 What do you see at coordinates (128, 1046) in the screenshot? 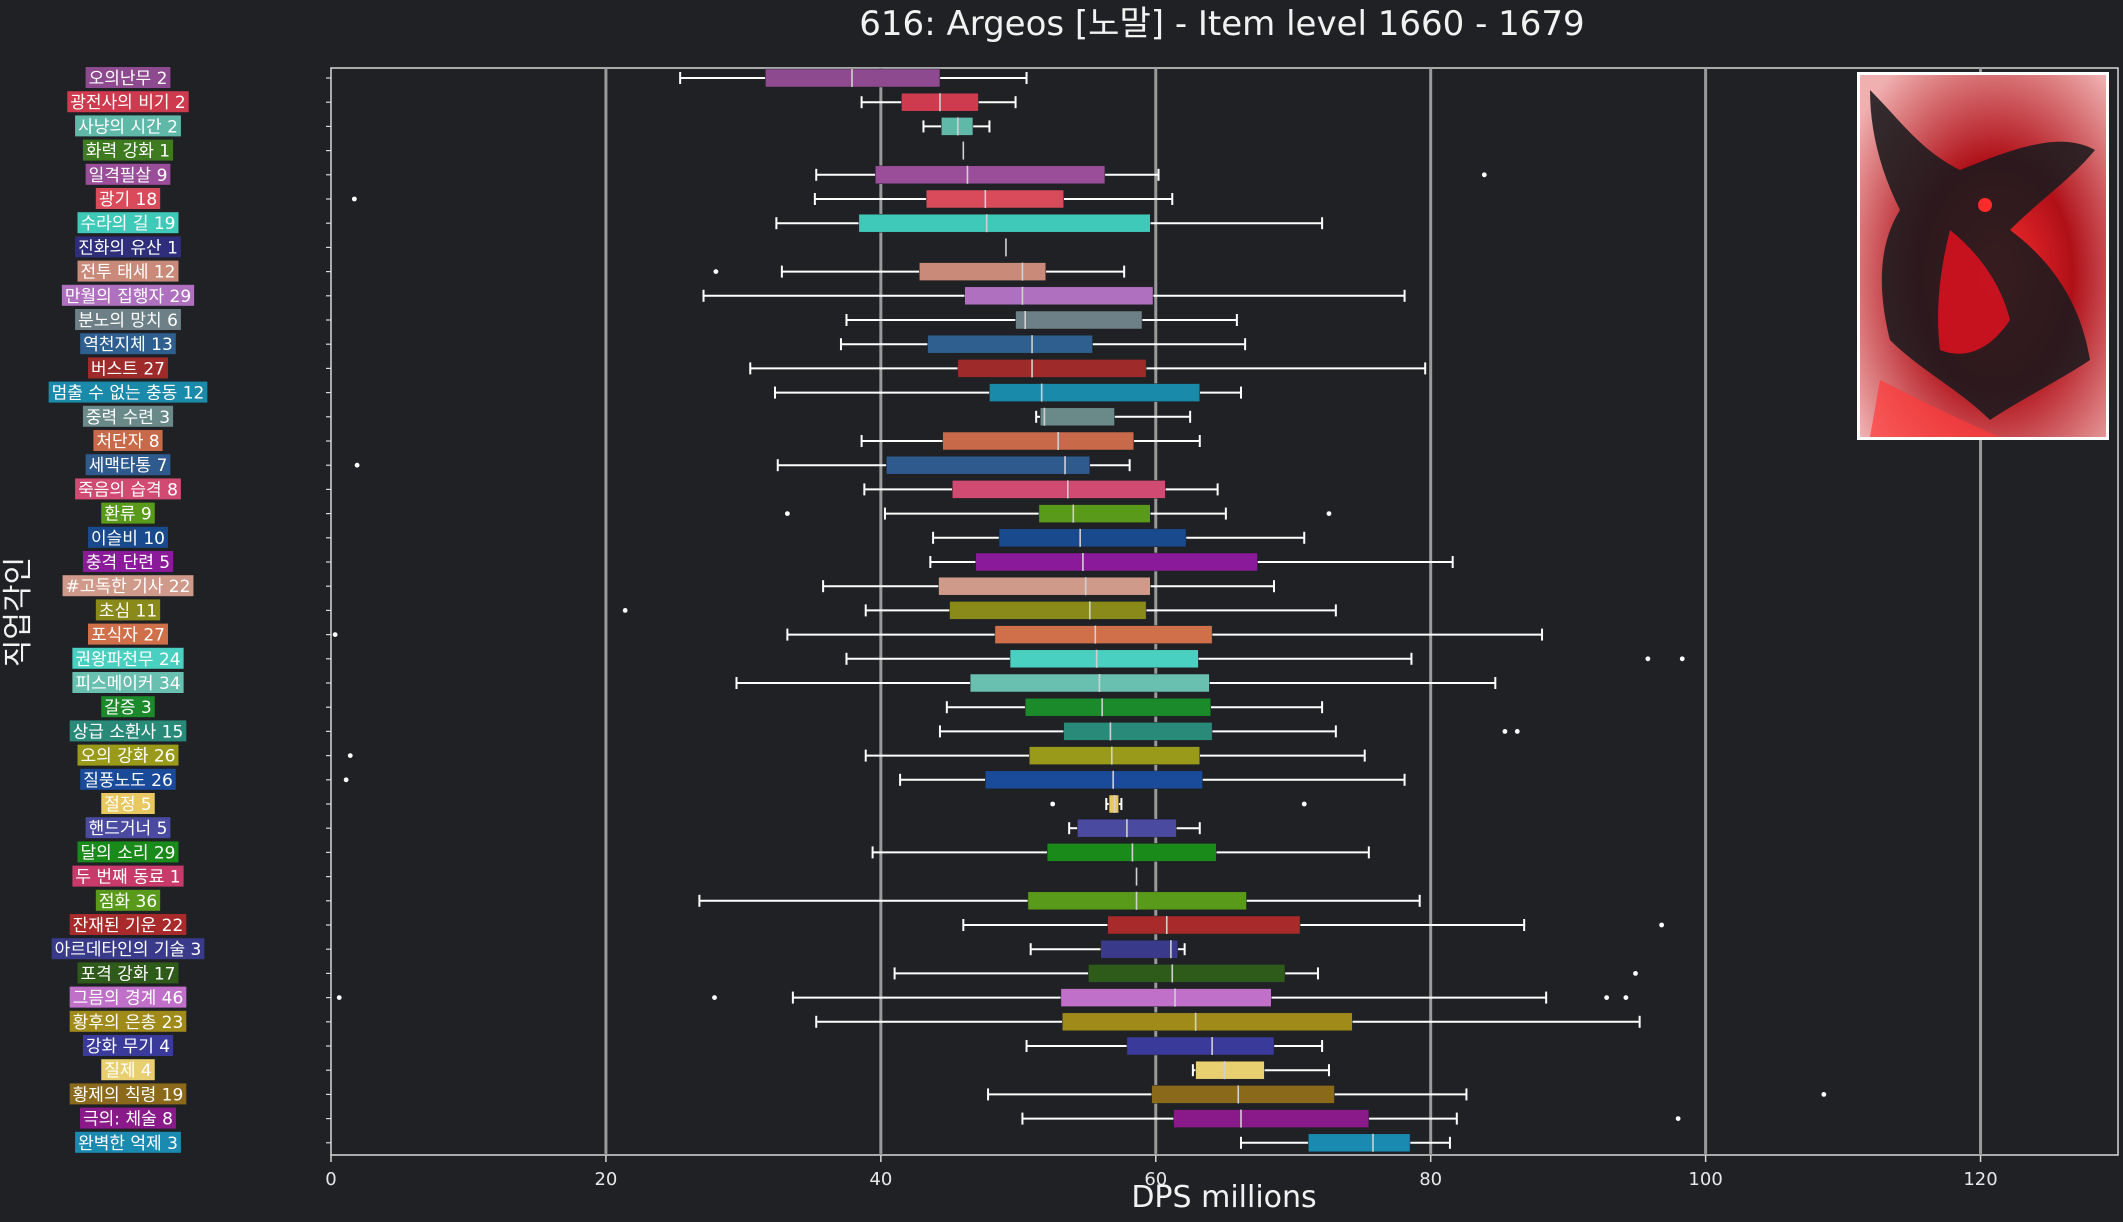
I see `category-label-40: 강화 무기 4` at bounding box center [128, 1046].